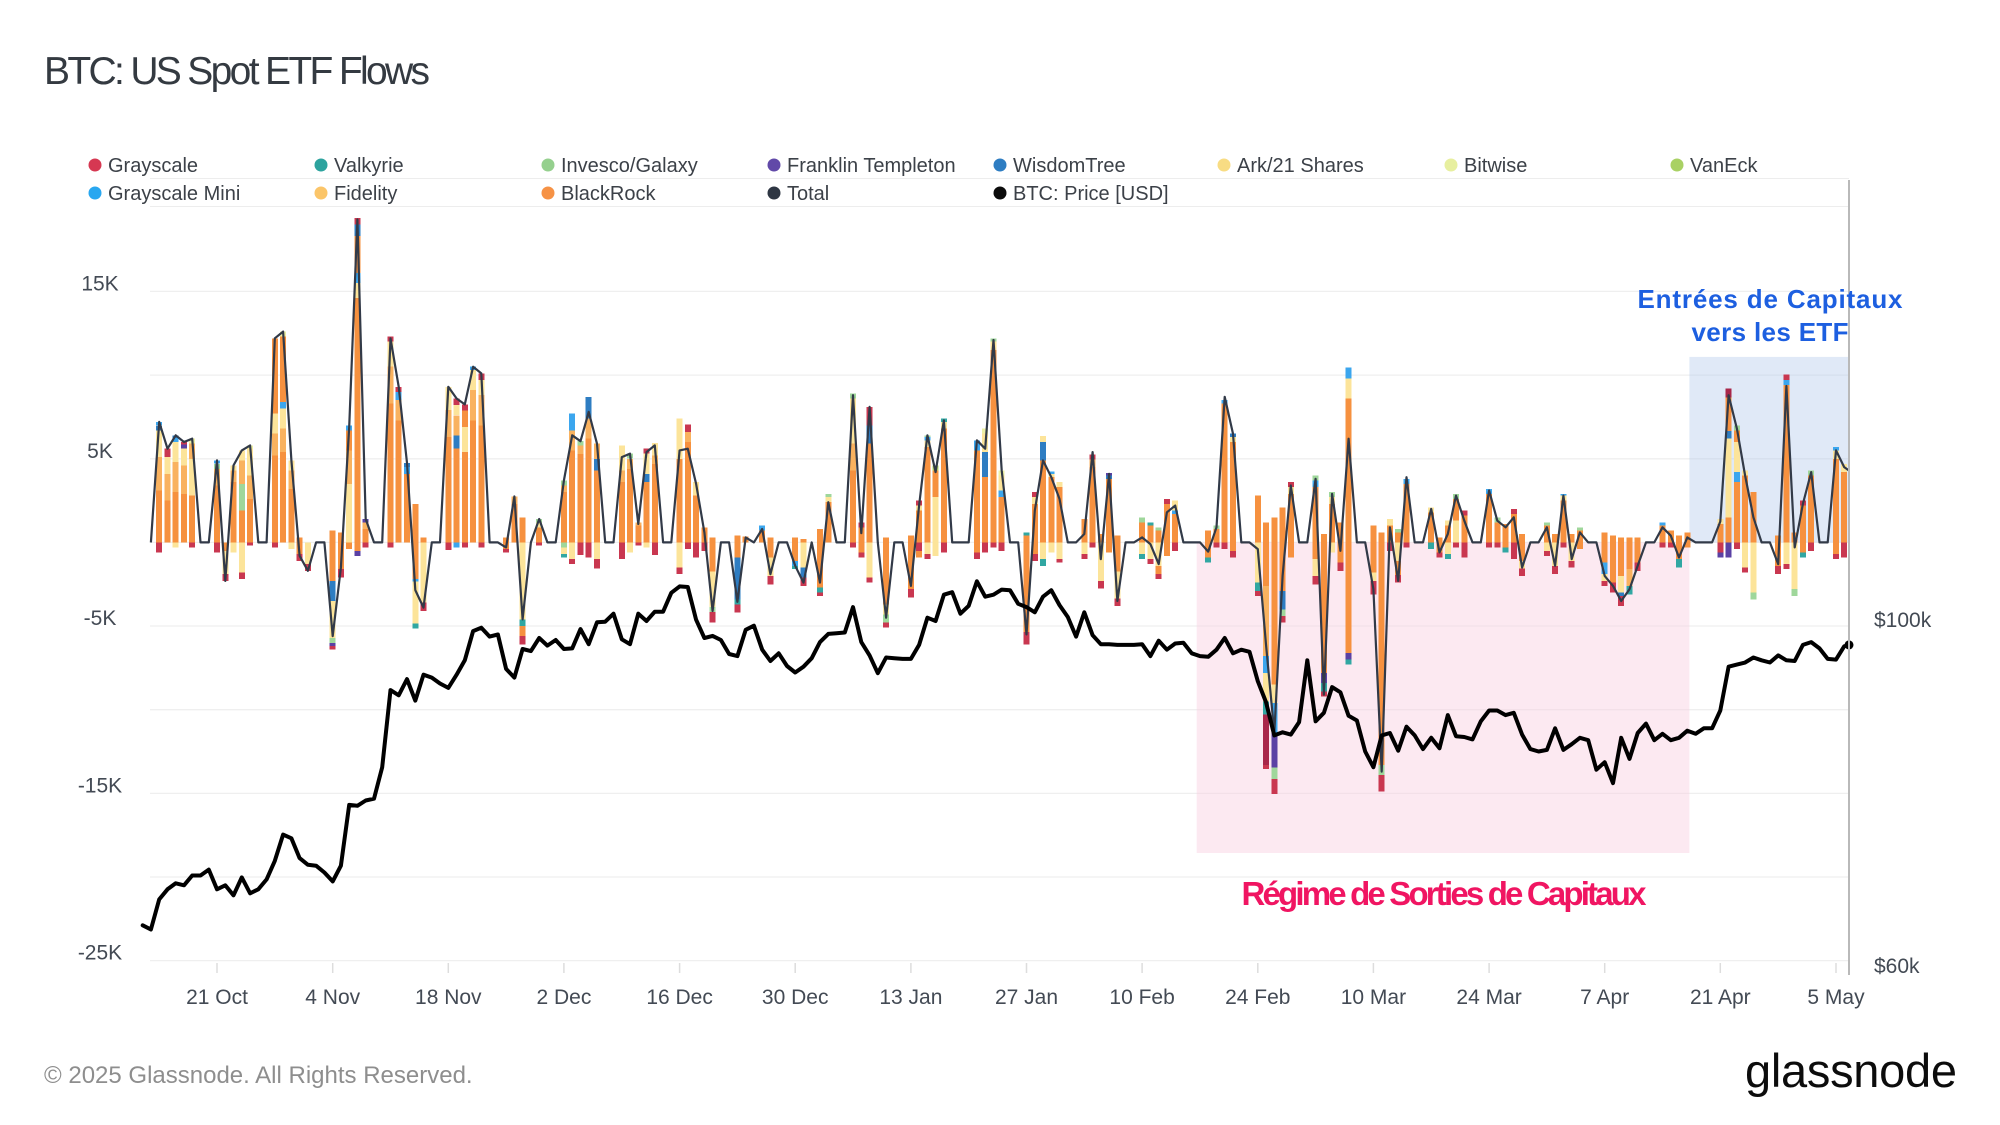 The image size is (2000, 1125). What do you see at coordinates (1897, 966) in the screenshot?
I see `svg-text: $60k` at bounding box center [1897, 966].